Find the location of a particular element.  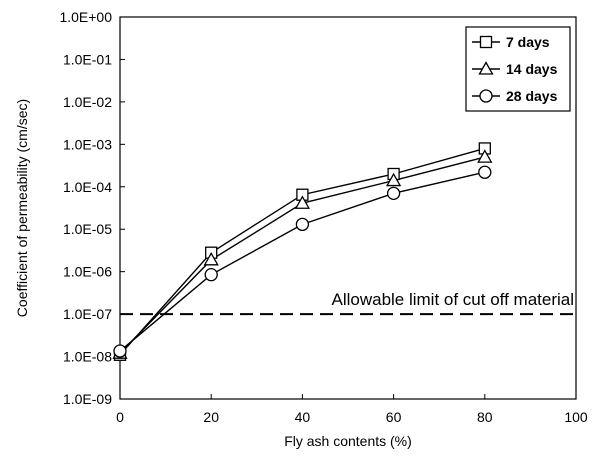

x-tick-label: 100 is located at coordinates (576, 417).